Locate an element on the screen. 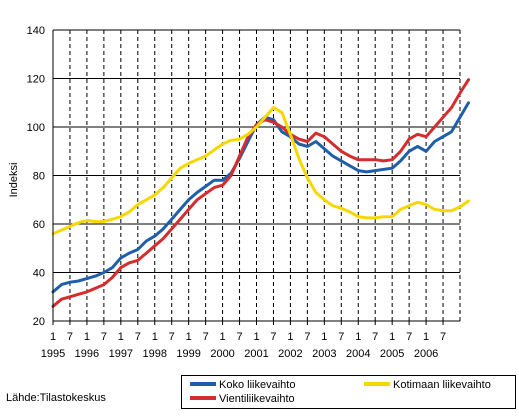 This screenshot has width=519, height=416. y-tick-label: 60 is located at coordinates (39, 225).